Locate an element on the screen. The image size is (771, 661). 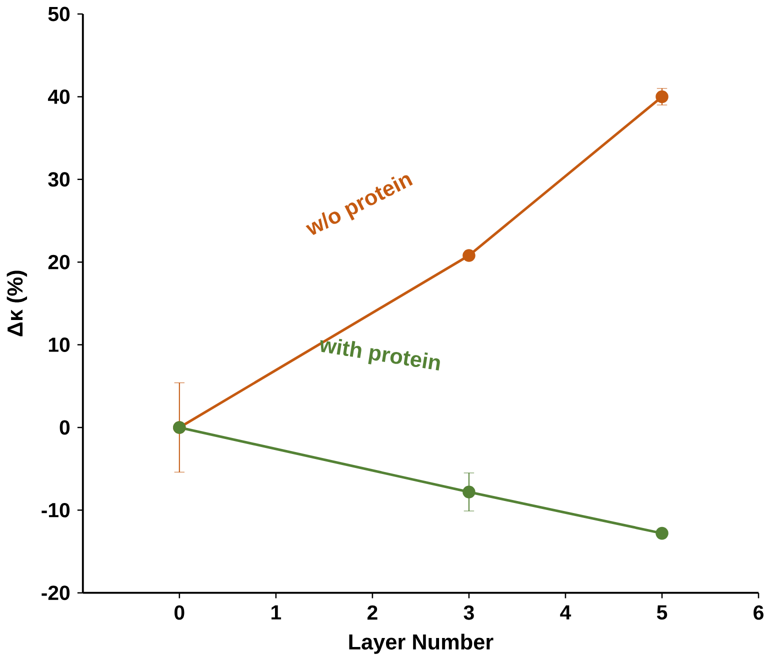
x-tick-label: 2 is located at coordinates (372, 613).